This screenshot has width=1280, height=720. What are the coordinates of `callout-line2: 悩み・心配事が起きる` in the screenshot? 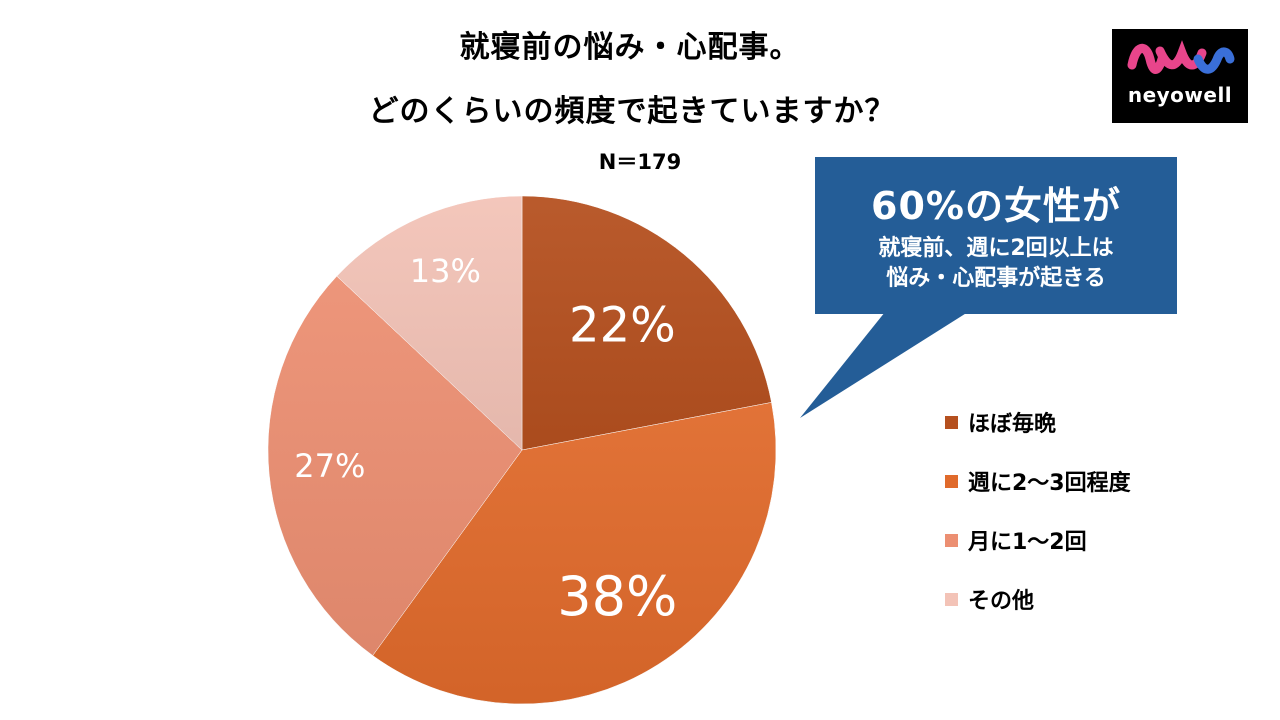 It's located at (996, 278).